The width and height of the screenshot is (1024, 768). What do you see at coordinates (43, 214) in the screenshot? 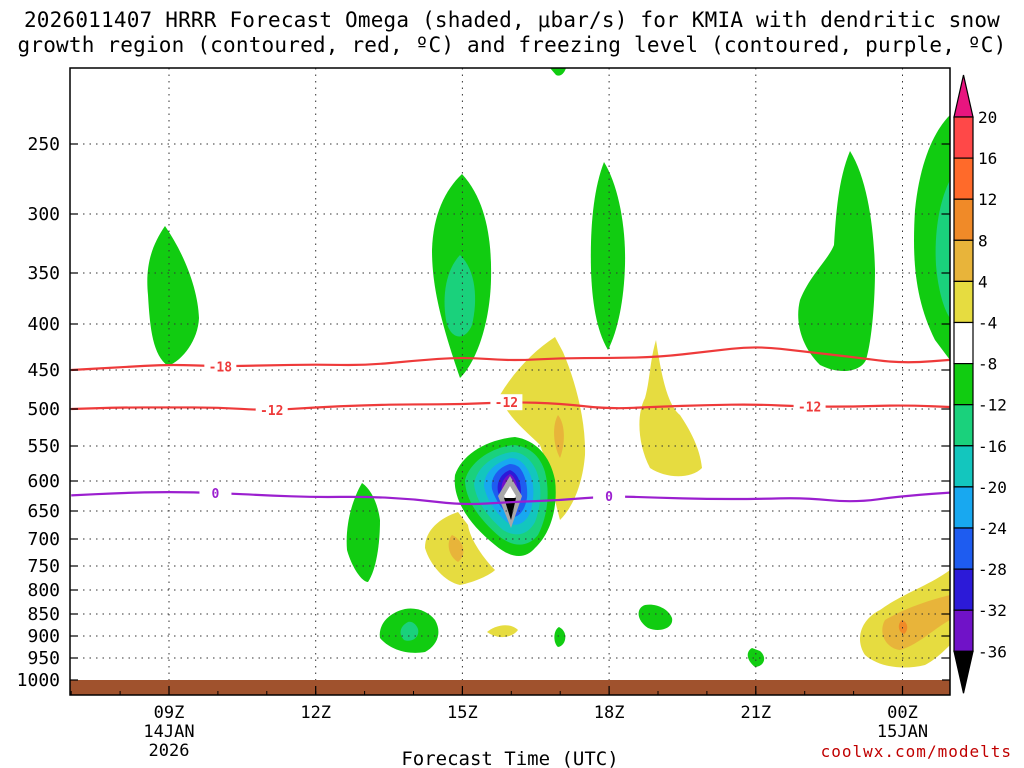
I see `y-tick-label: 300` at bounding box center [43, 214].